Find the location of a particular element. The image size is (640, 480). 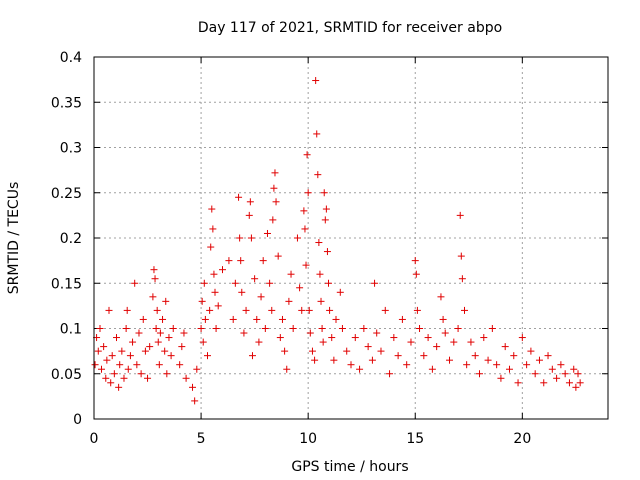

x-tick-label: 15 is located at coordinates (415, 439).